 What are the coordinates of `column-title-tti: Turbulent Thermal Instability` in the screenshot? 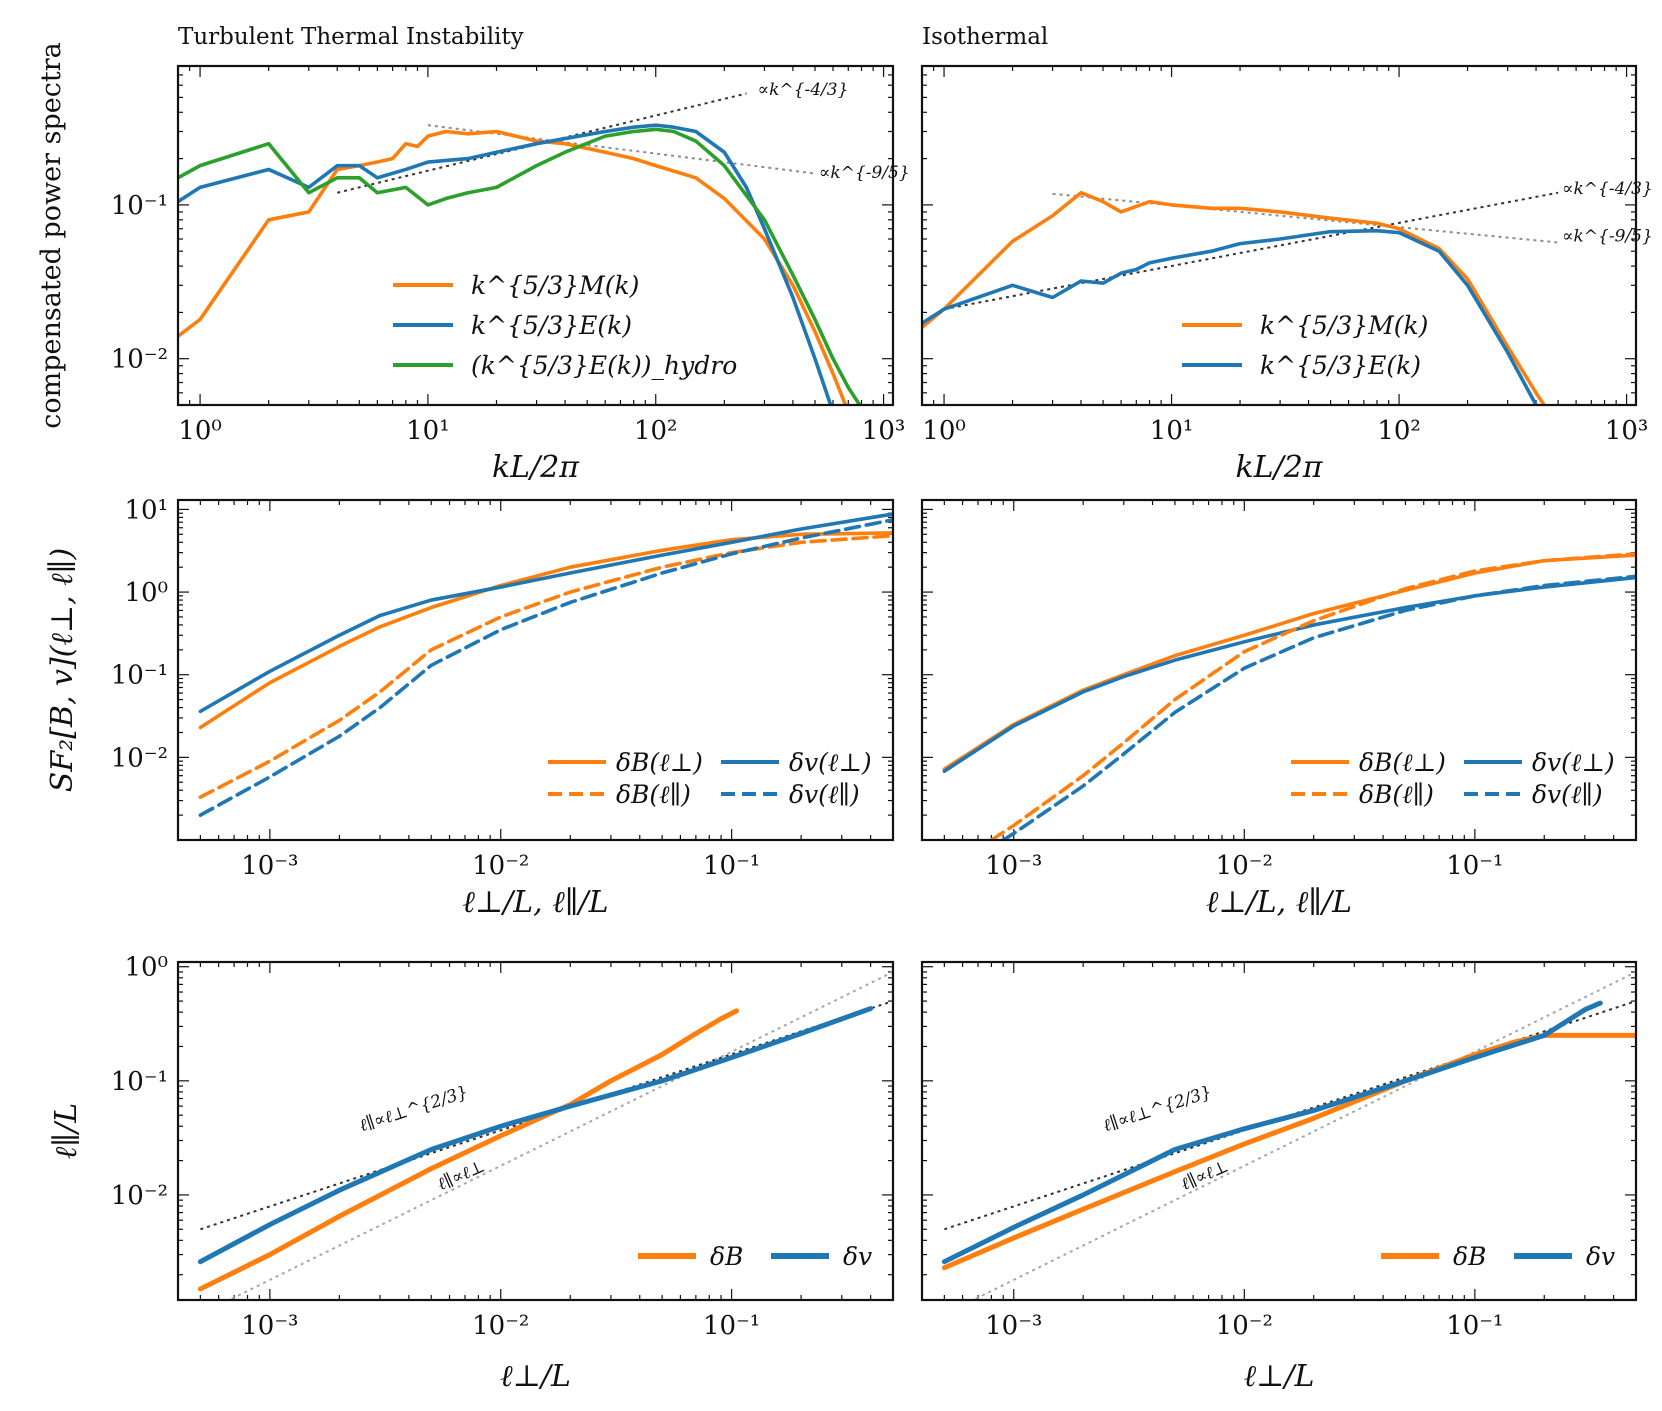 It's located at (351, 37).